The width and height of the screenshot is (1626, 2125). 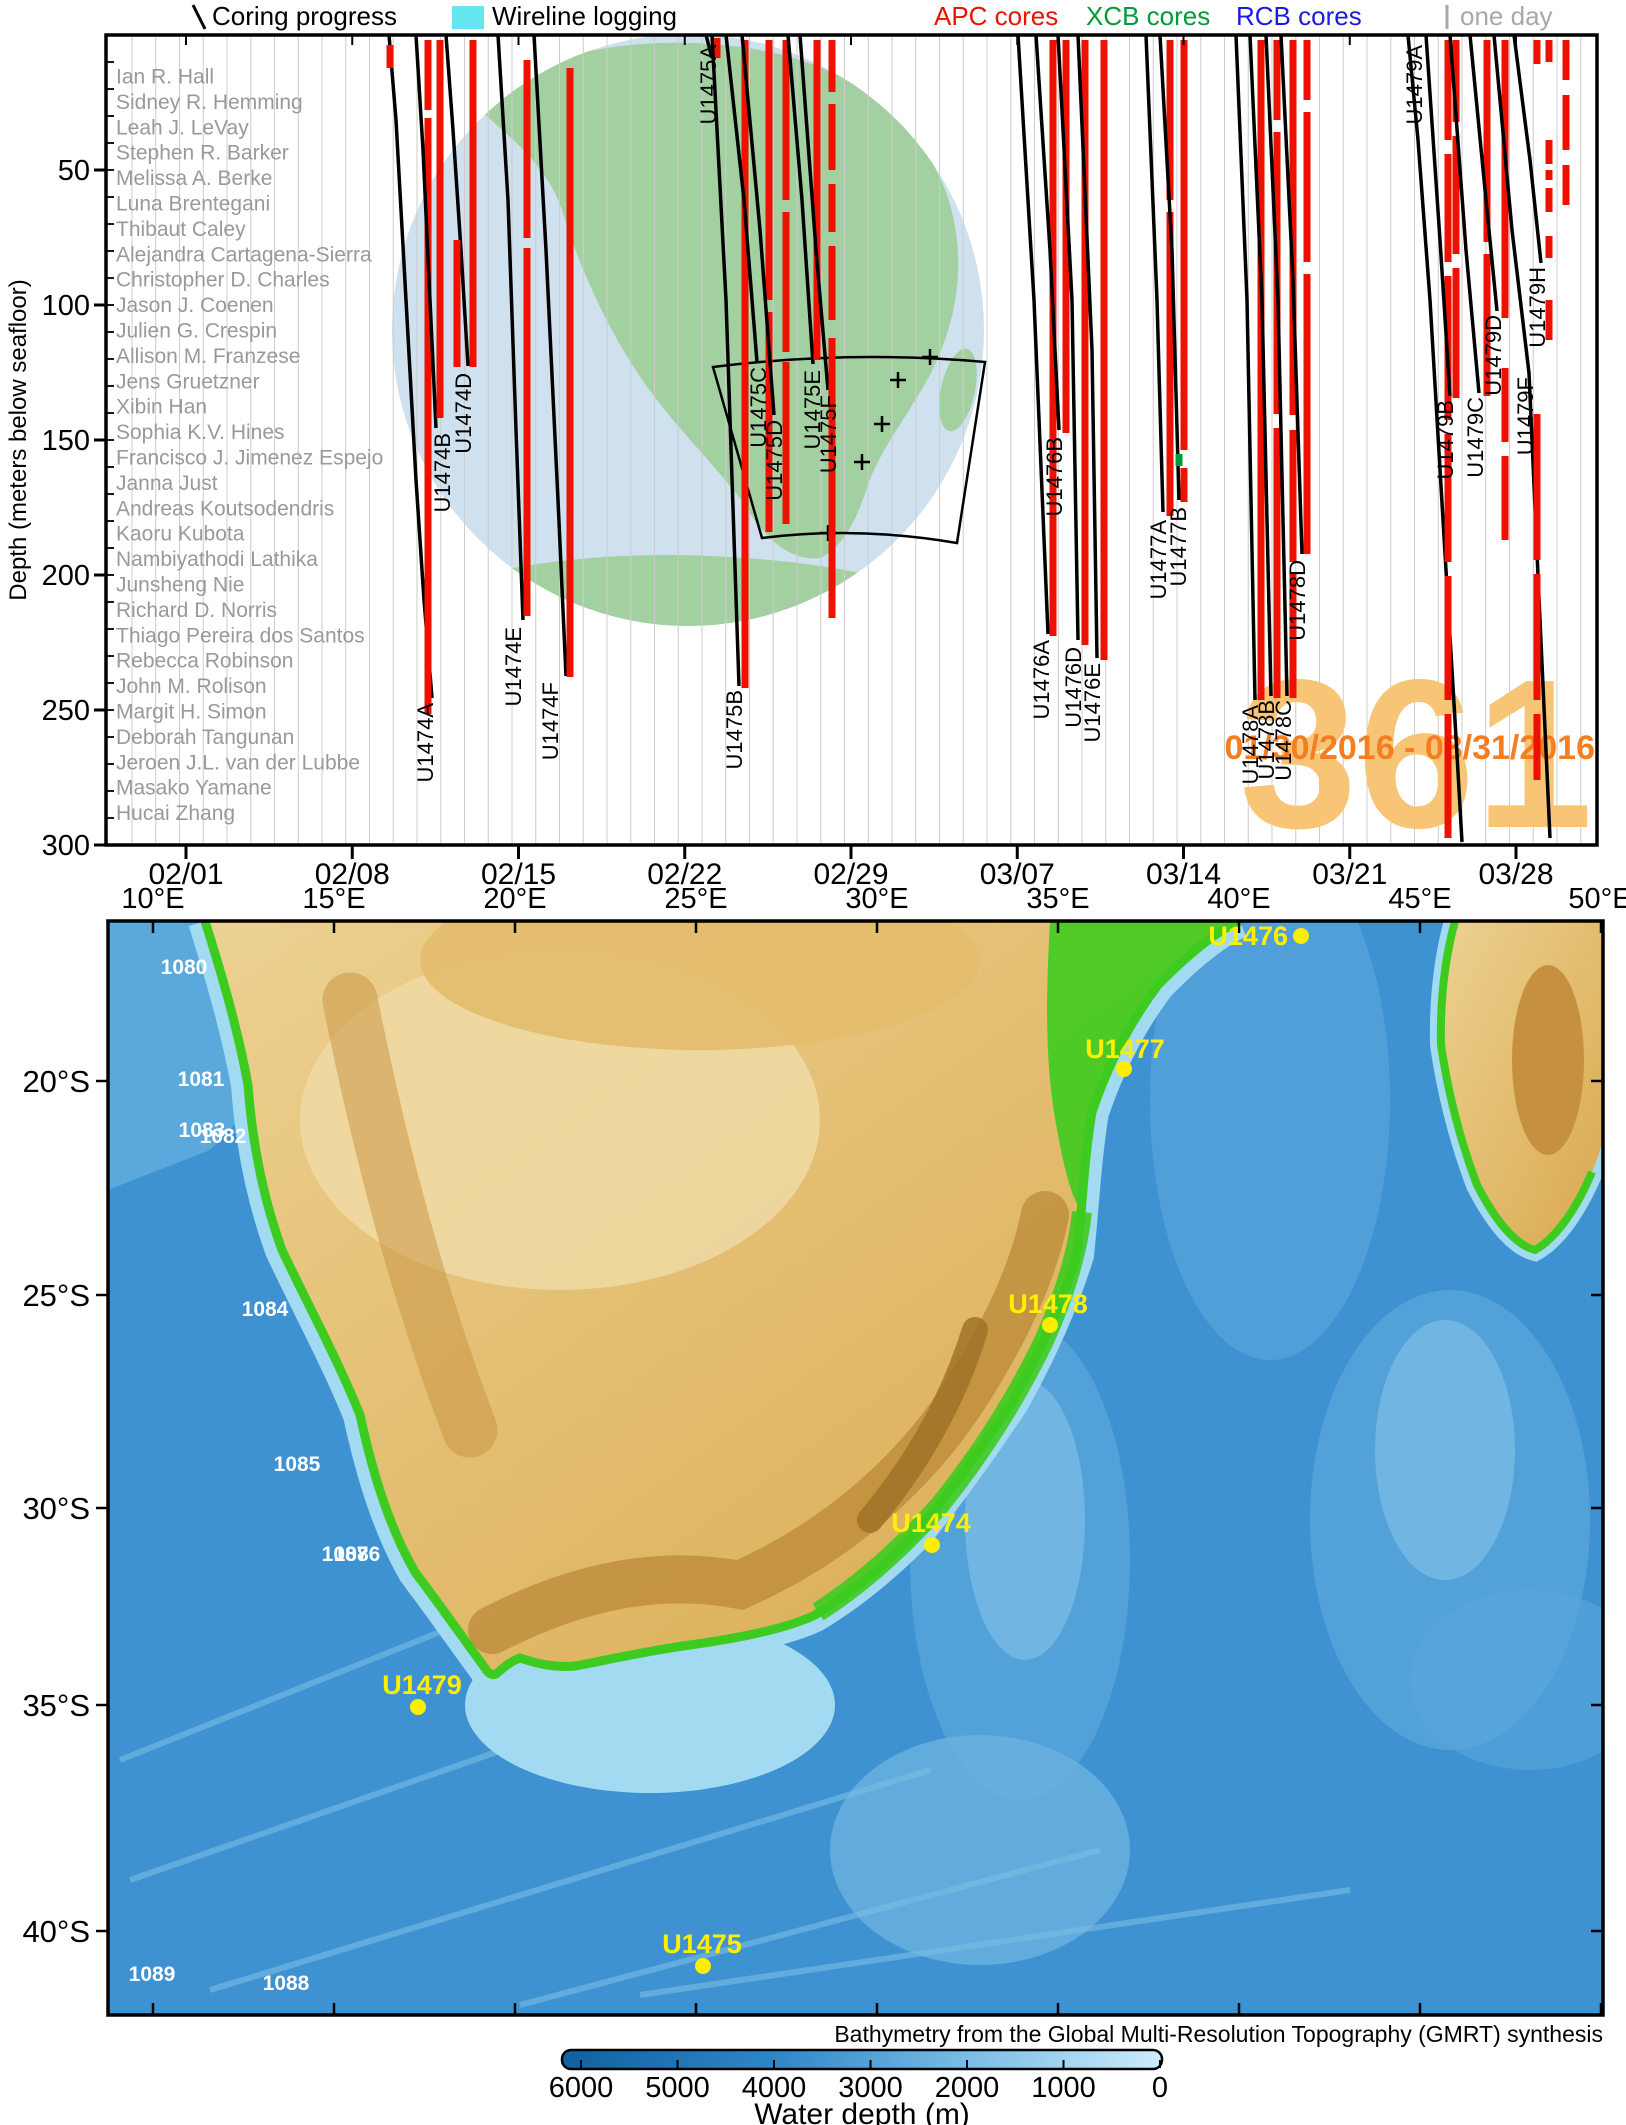 I want to click on globe-arabia, so click(x=880, y=141).